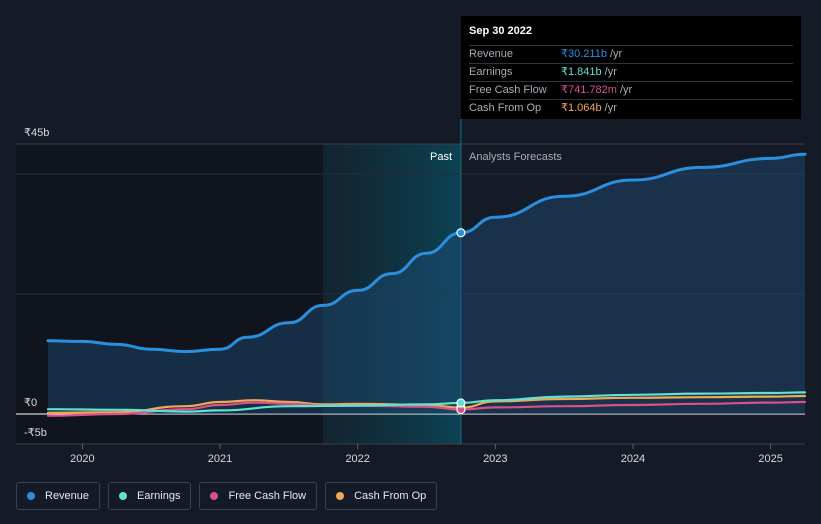  What do you see at coordinates (159, 496) in the screenshot?
I see `legend-label: Earnings` at bounding box center [159, 496].